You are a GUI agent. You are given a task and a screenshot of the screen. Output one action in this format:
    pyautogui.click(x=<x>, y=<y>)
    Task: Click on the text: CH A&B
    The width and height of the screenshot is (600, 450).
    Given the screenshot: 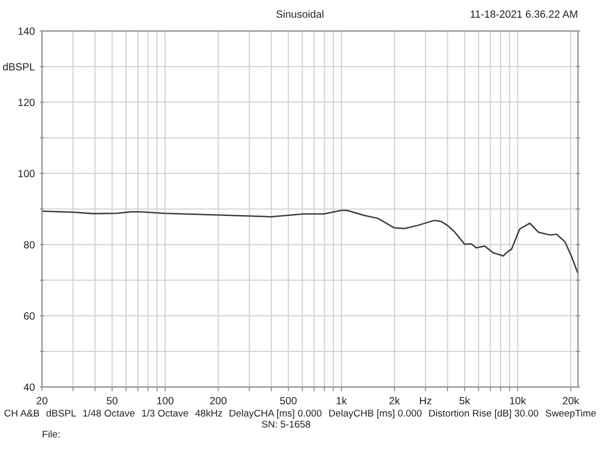 What is the action you would take?
    pyautogui.click(x=22, y=413)
    